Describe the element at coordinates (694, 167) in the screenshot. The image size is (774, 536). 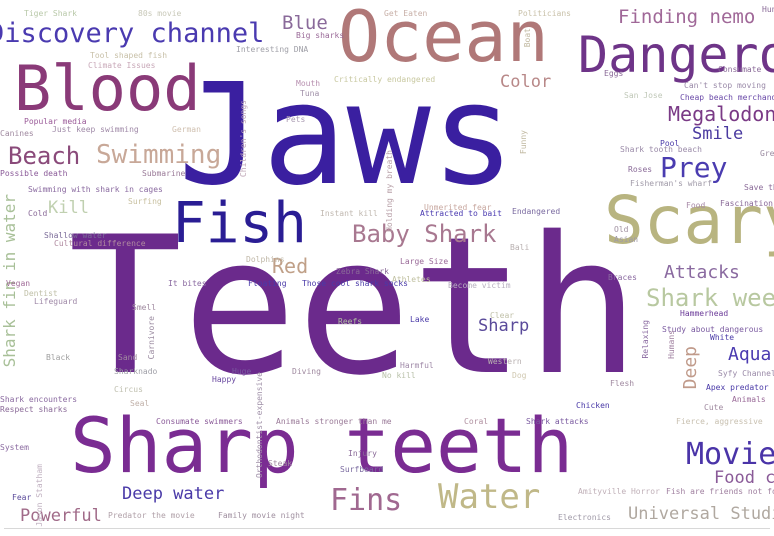
I see `word-prey: Prey` at that location.